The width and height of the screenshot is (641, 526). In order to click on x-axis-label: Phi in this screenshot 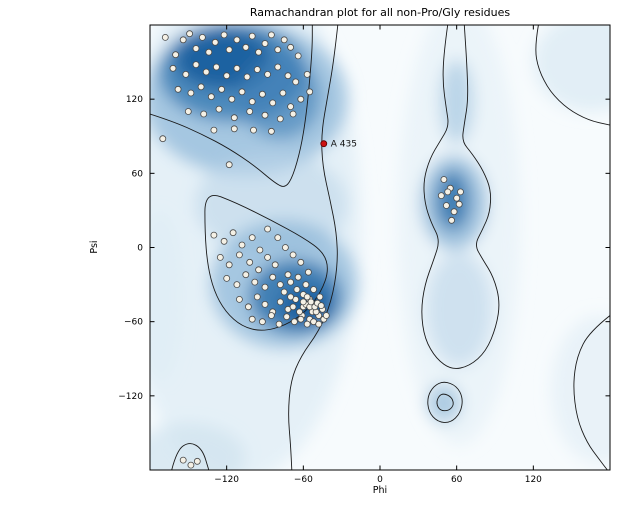, I will do `click(380, 490)`.